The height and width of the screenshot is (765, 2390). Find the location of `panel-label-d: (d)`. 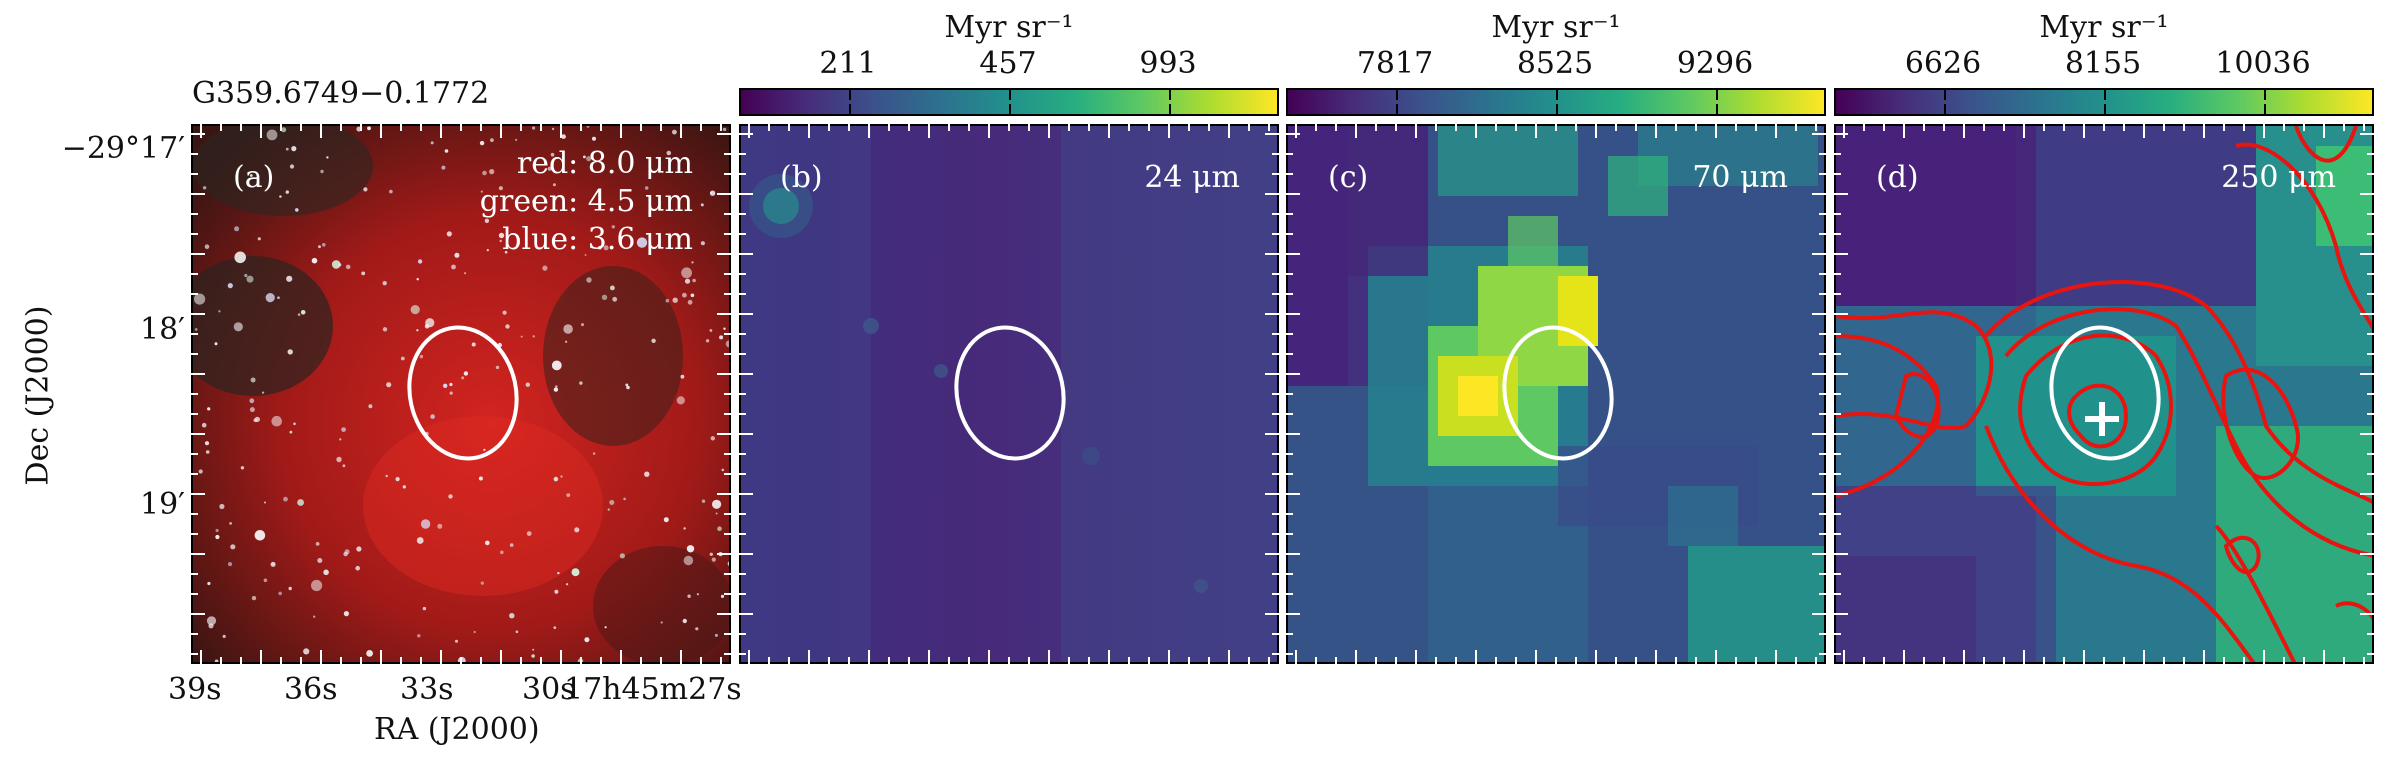

panel-label-d: (d) is located at coordinates (1897, 177).